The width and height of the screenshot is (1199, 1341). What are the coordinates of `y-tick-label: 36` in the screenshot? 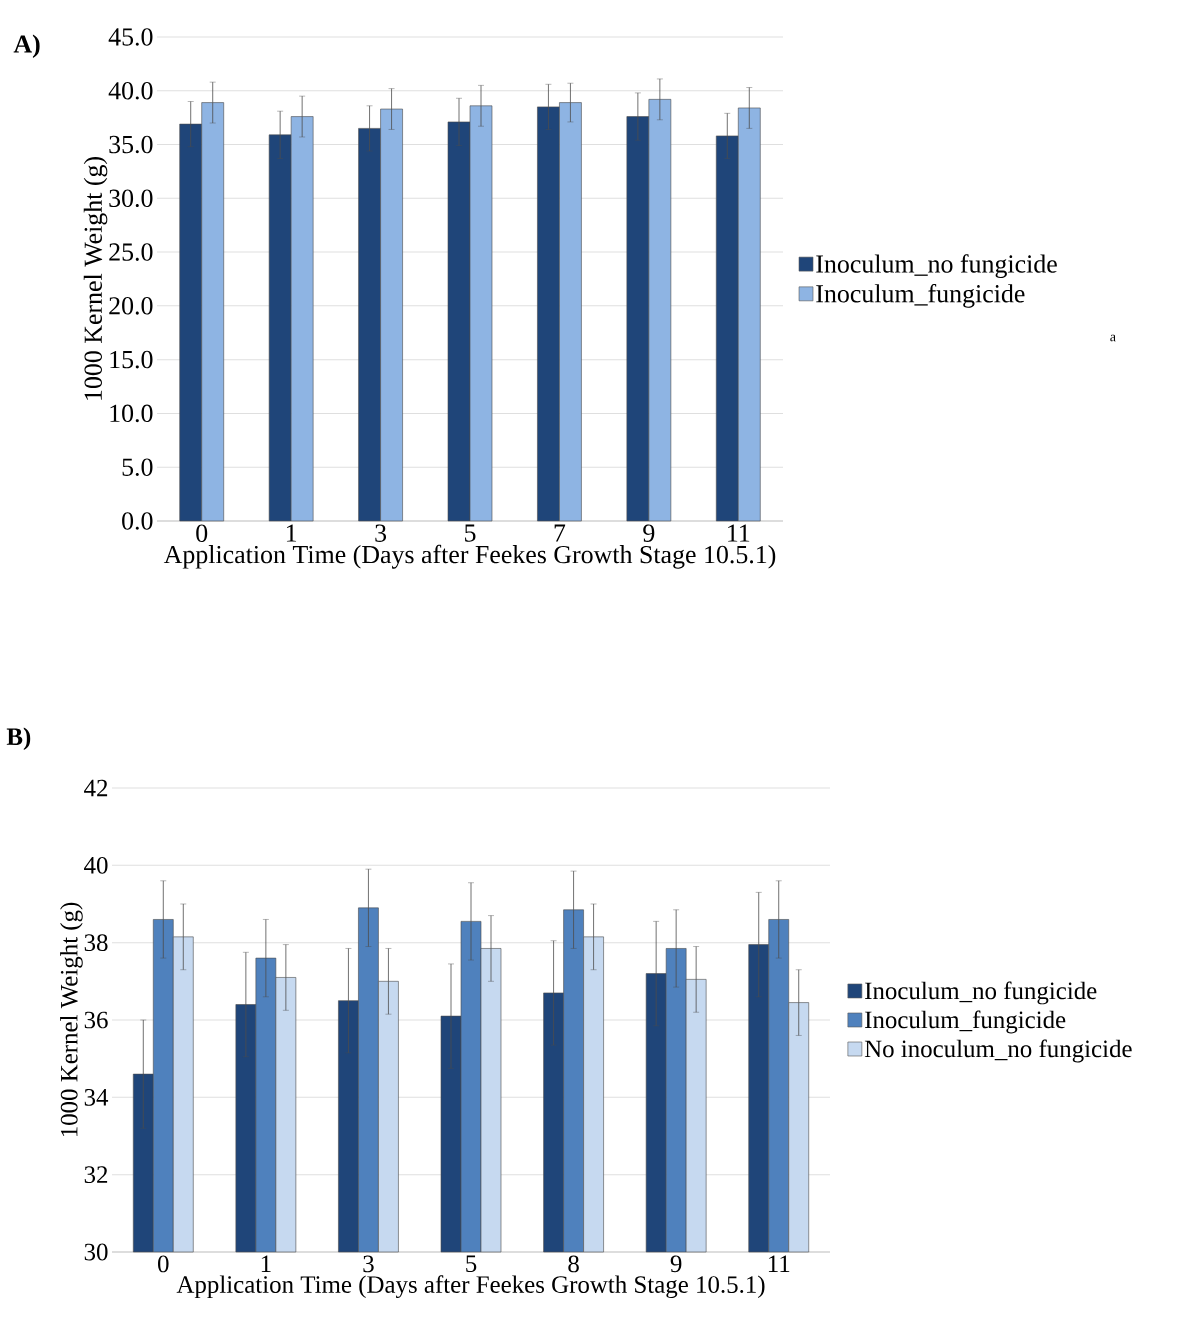 It's located at (96, 1020).